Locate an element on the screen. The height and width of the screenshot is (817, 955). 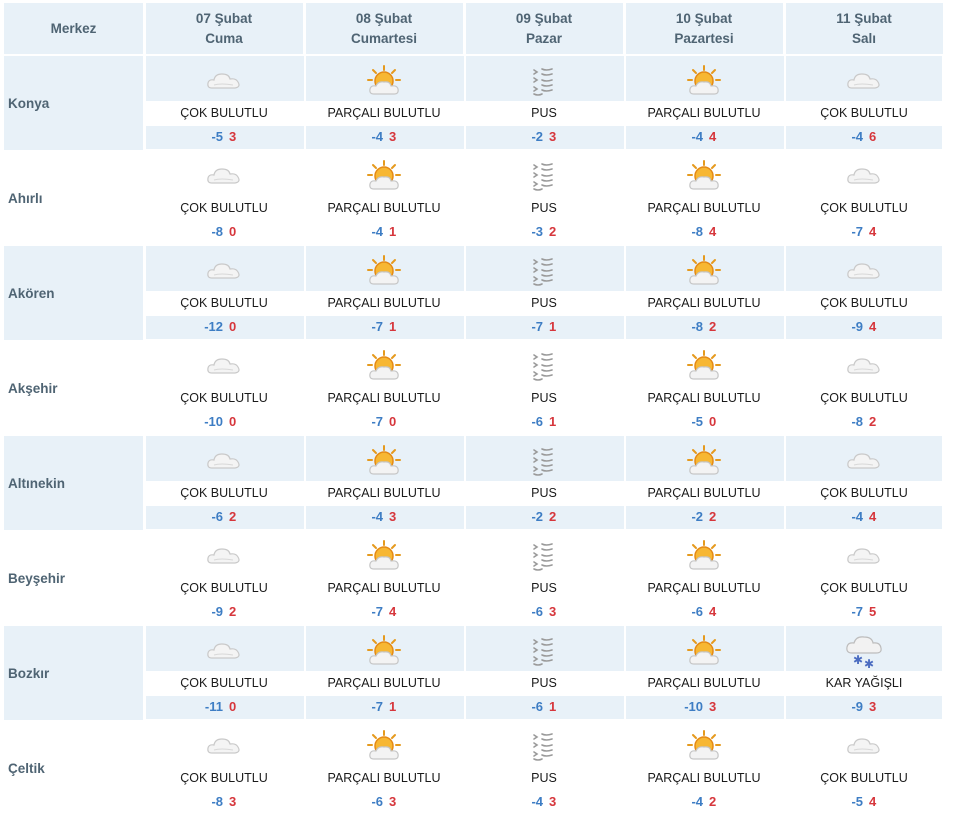
temperature-range: -6 1 is located at coordinates (544, 707).